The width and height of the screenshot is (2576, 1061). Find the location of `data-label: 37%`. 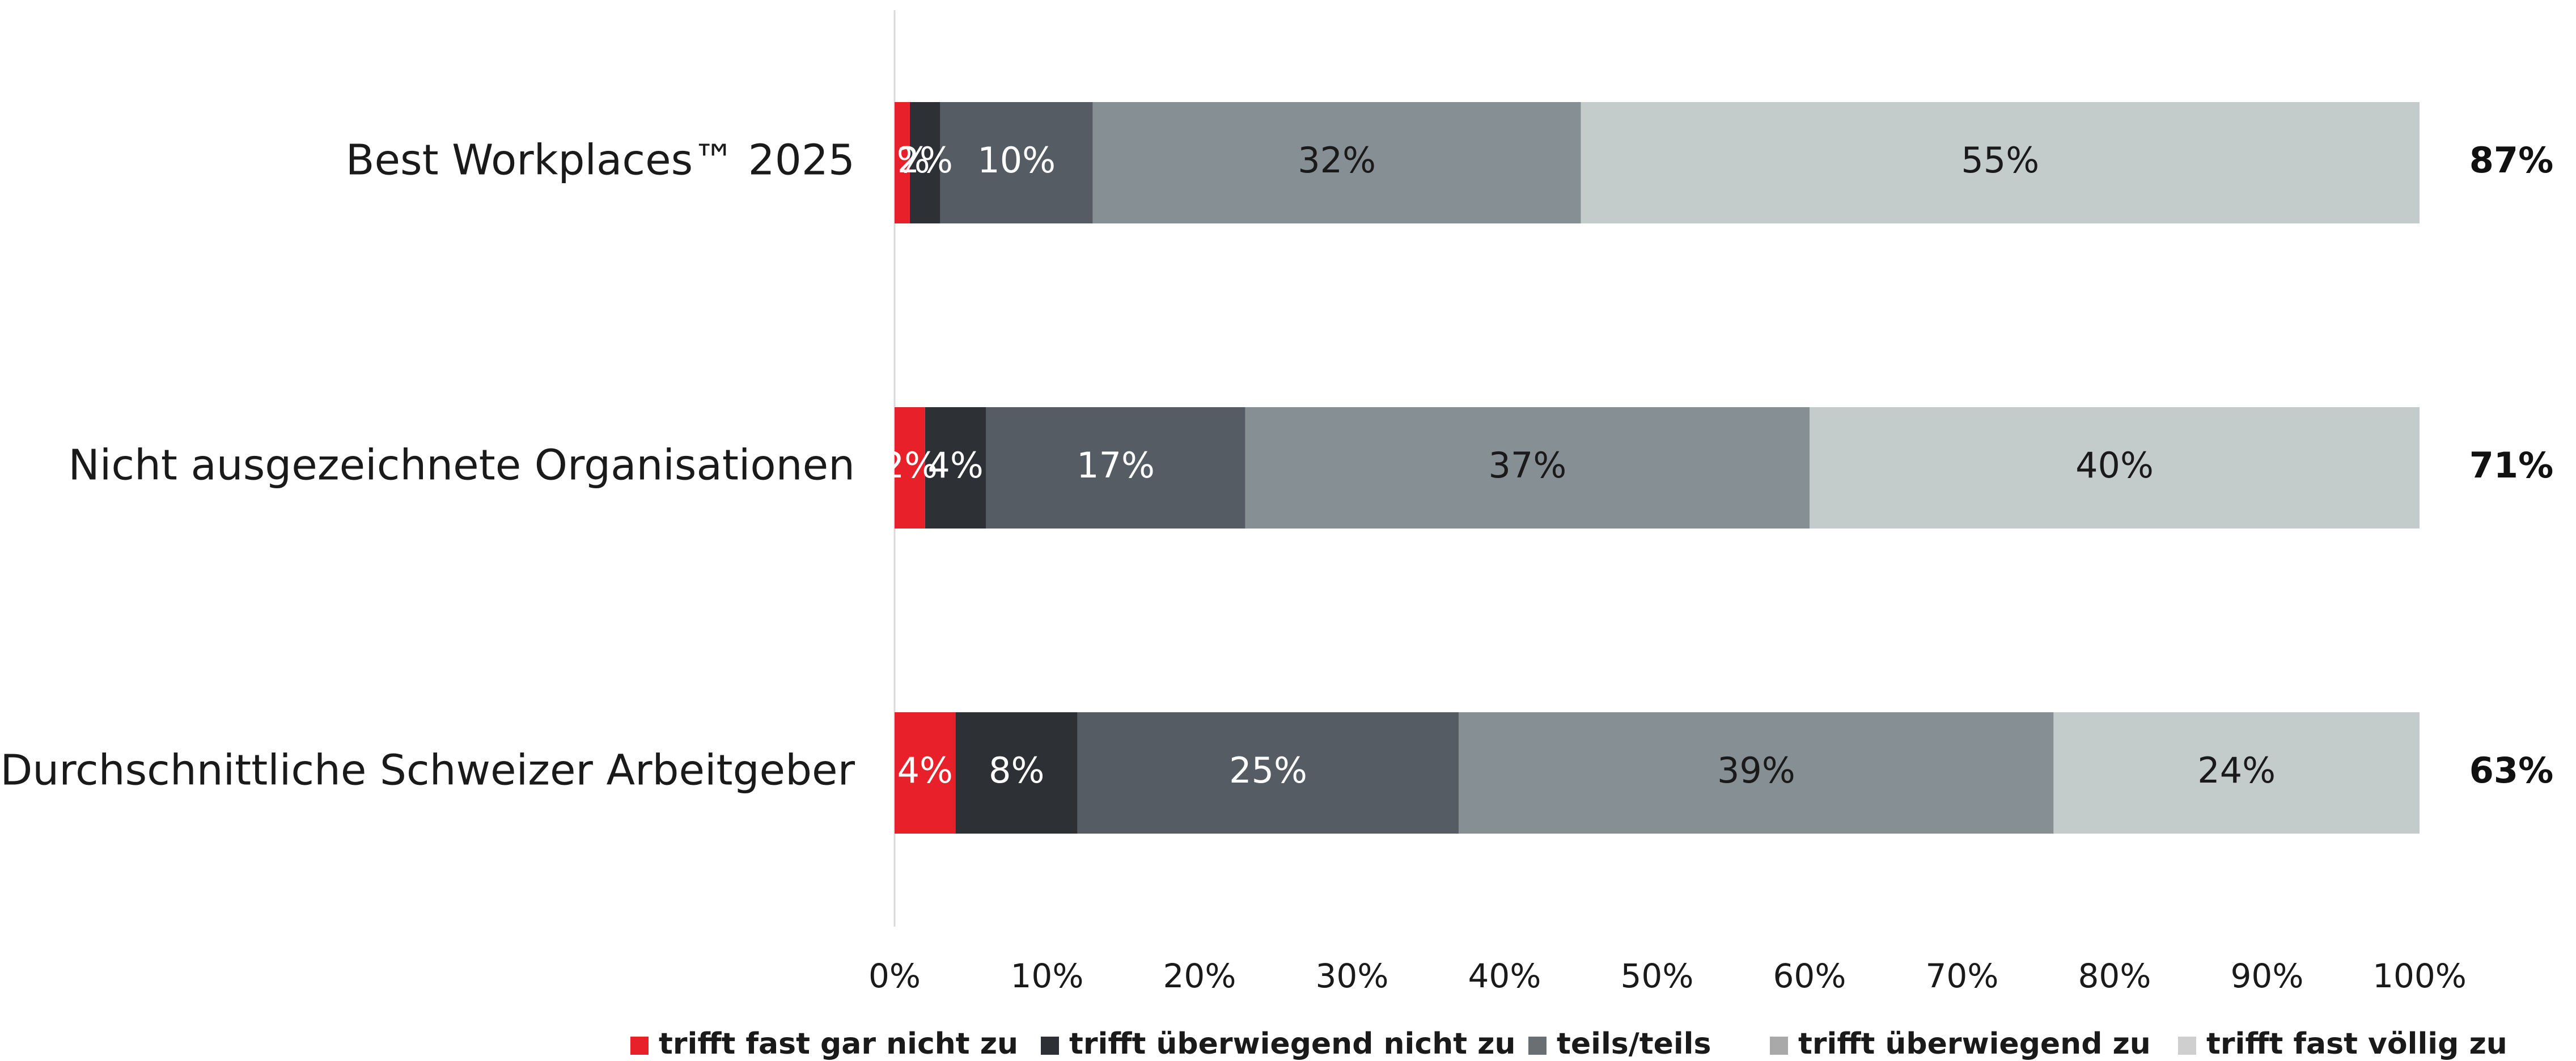

data-label: 37% is located at coordinates (1527, 465).